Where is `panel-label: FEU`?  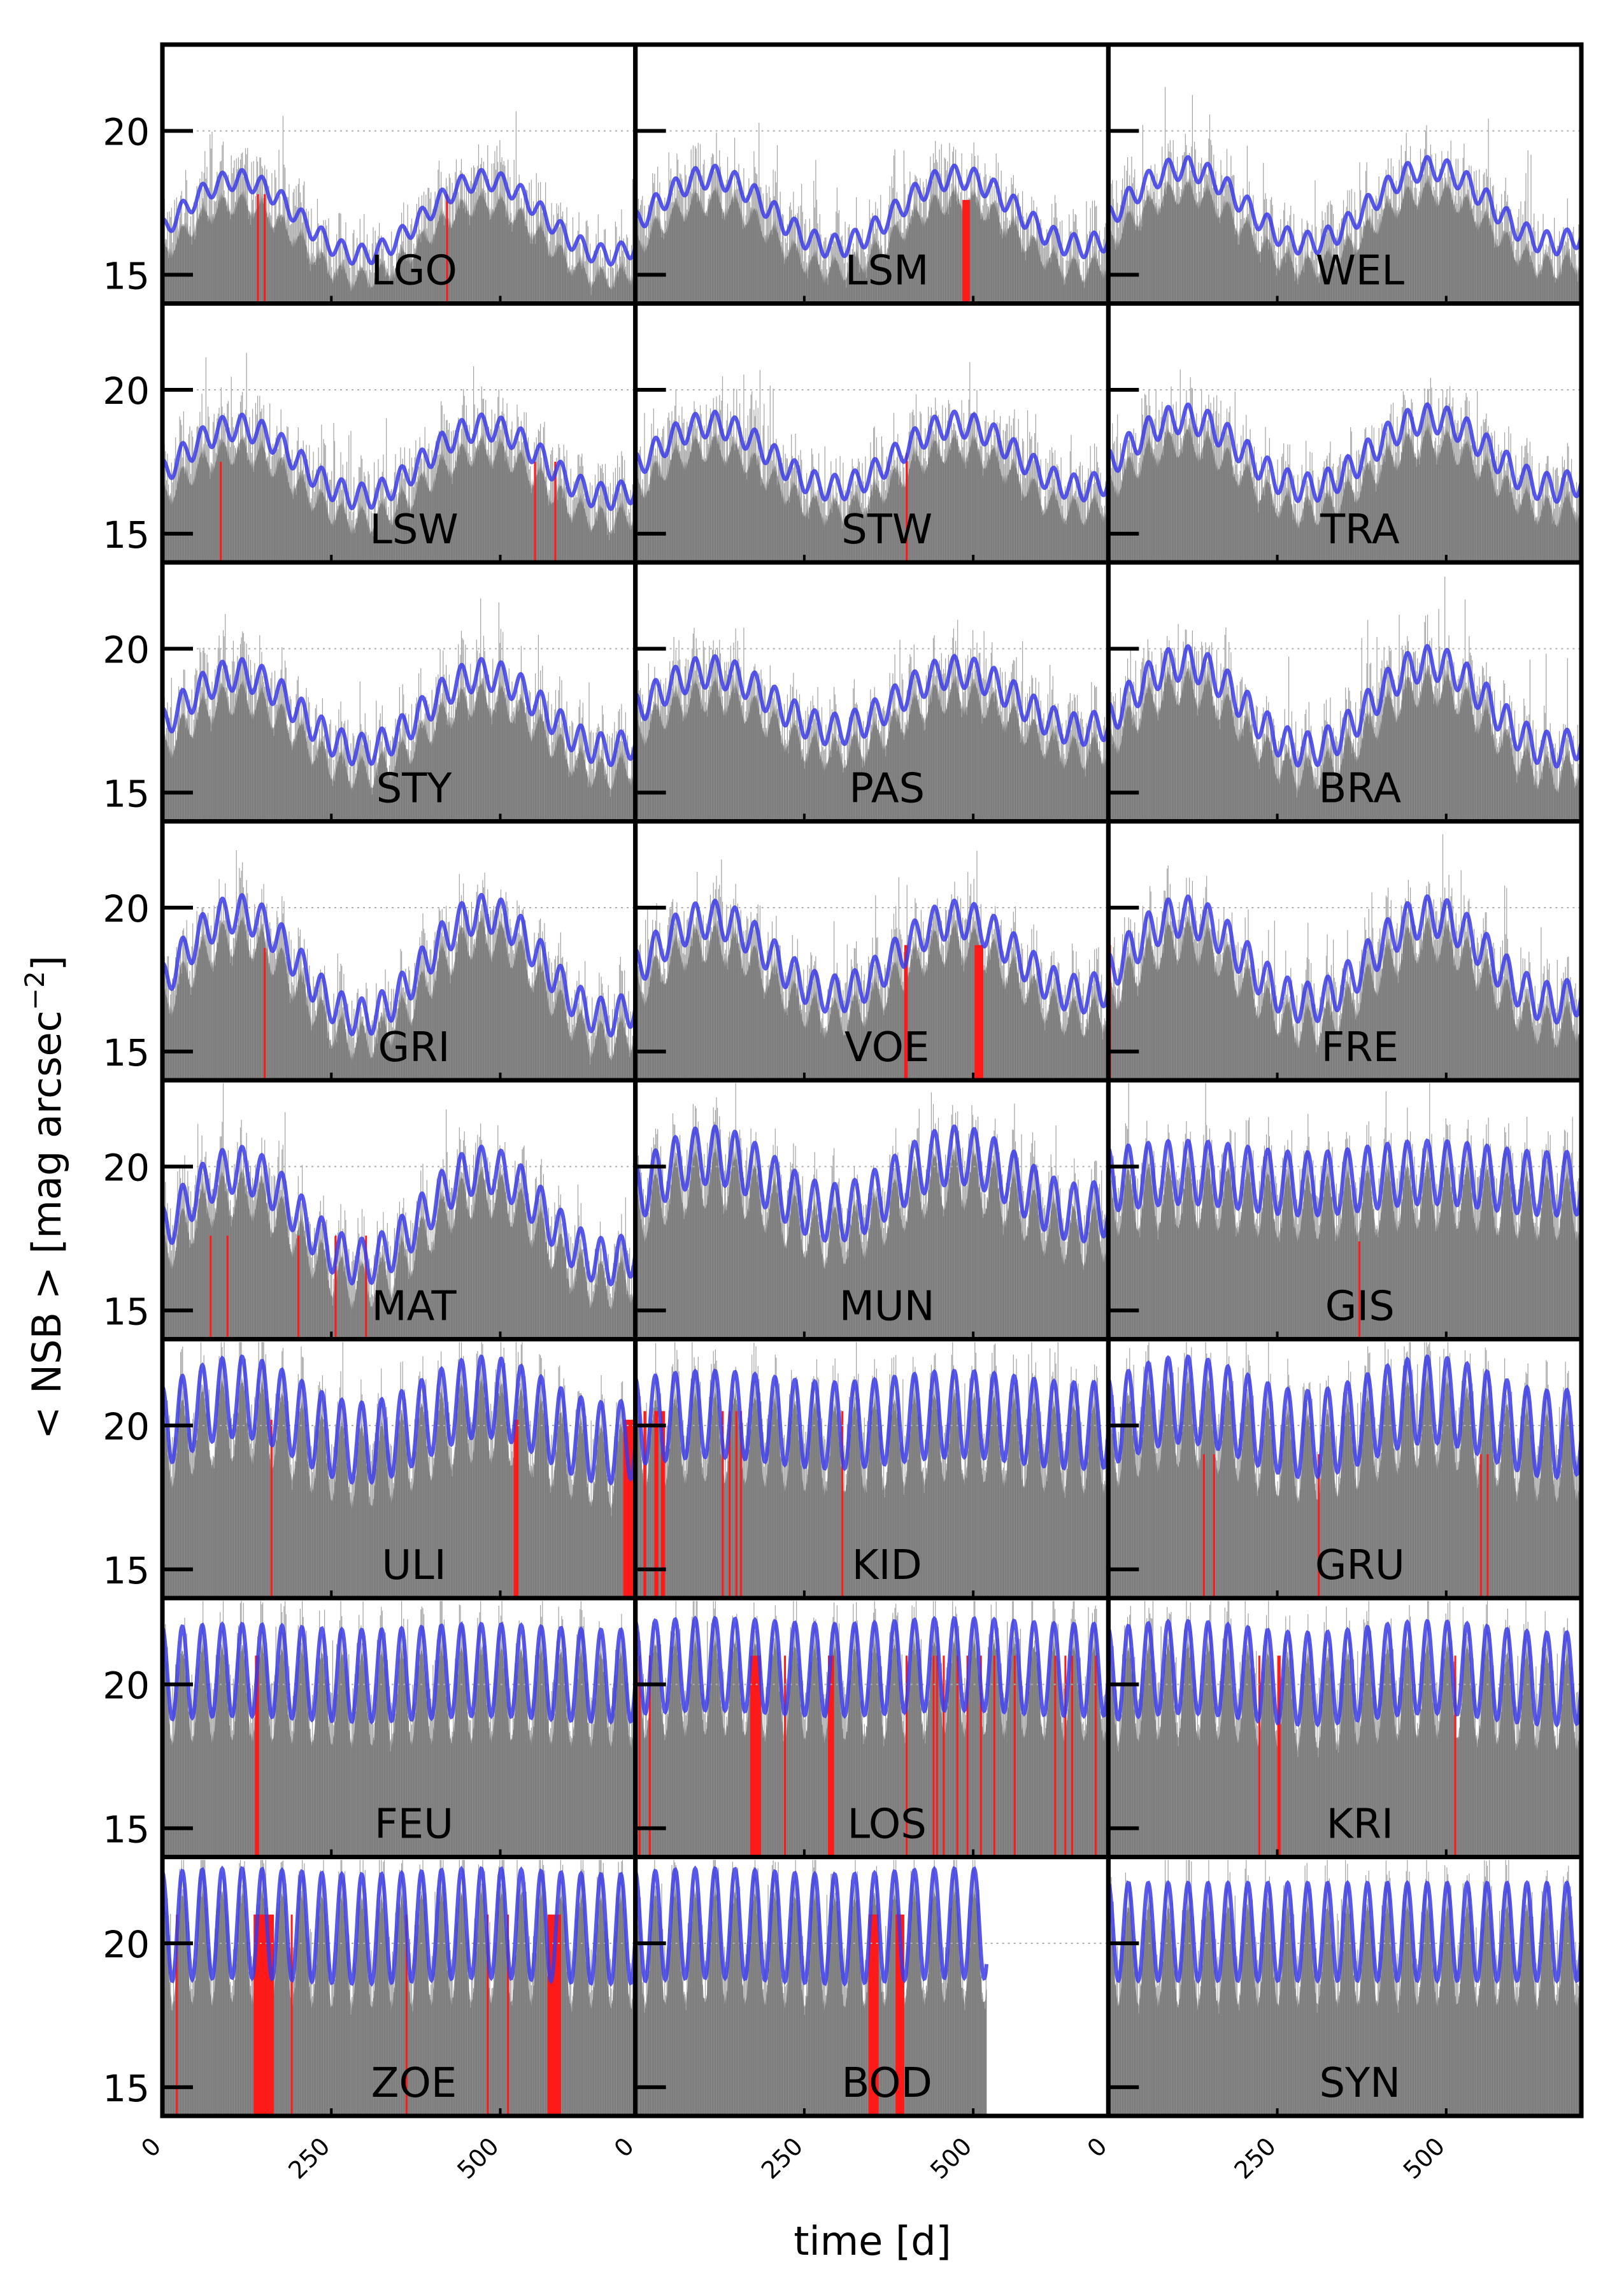
panel-label: FEU is located at coordinates (413, 1824).